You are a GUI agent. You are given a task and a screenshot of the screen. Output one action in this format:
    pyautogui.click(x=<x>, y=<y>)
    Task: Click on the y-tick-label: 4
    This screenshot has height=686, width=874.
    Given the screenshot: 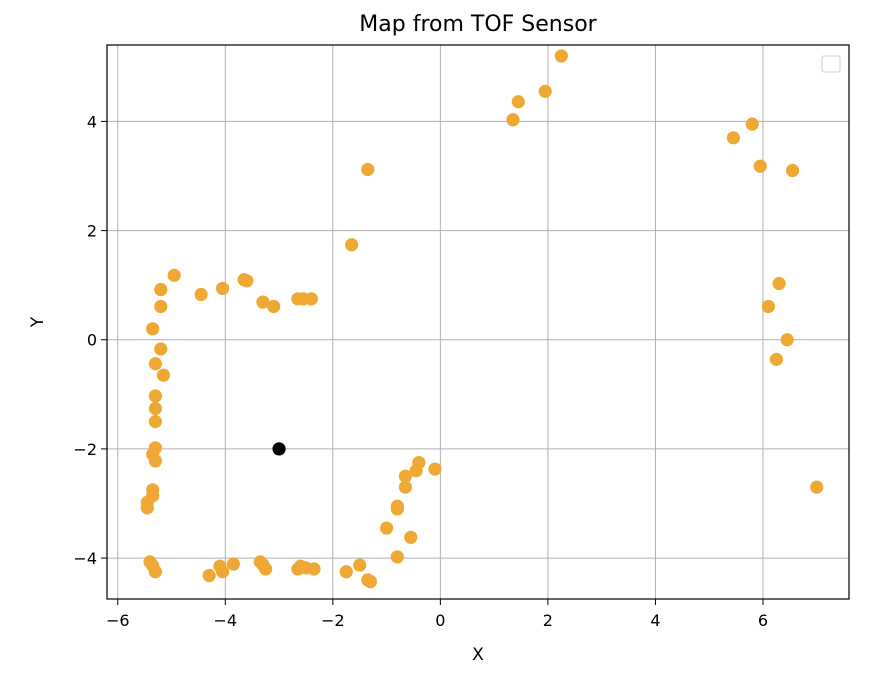 What is the action you would take?
    pyautogui.click(x=92, y=121)
    